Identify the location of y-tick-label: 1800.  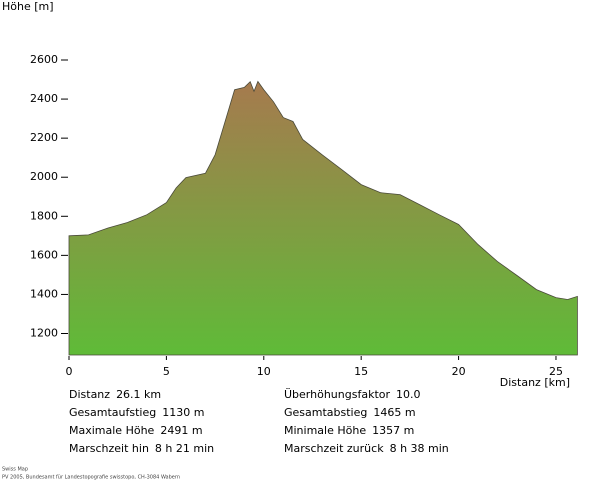
(44, 215).